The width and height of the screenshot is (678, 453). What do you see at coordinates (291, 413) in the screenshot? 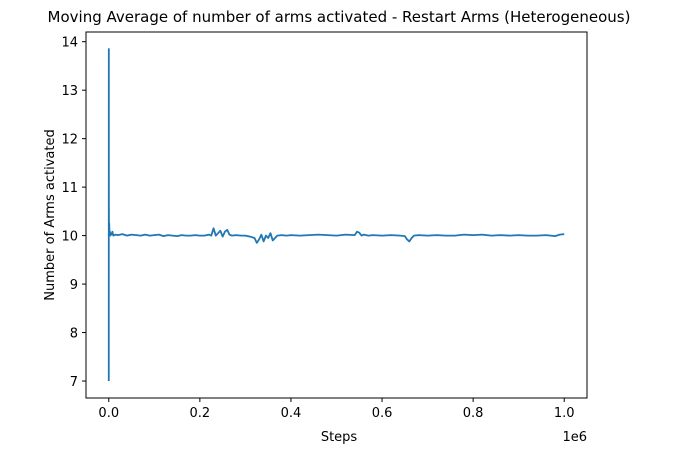
I see `x-tick-label: 0.4` at bounding box center [291, 413].